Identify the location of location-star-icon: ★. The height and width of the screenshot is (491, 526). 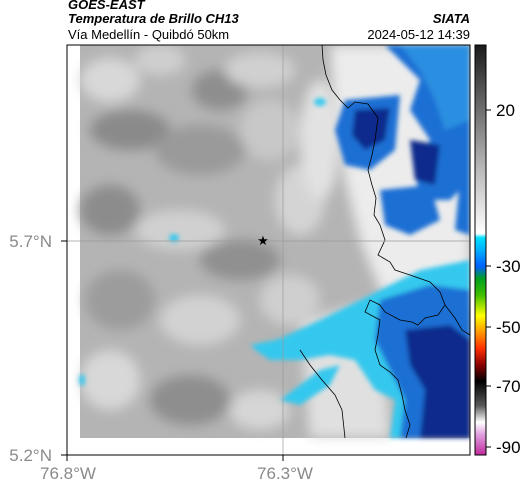
(263, 241).